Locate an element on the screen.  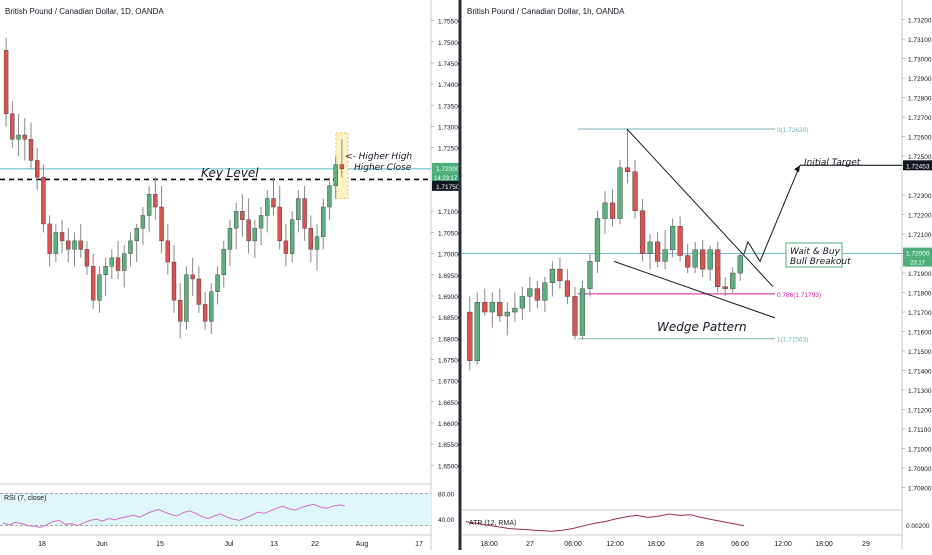
price-tick-label: 1.72500 is located at coordinates (920, 157).